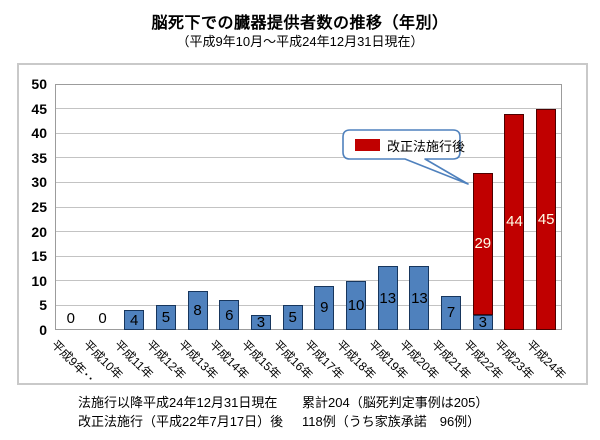 The image size is (600, 440). I want to click on footnote-line1-right: 累計204（脳死判定事例は205）, so click(395, 402).